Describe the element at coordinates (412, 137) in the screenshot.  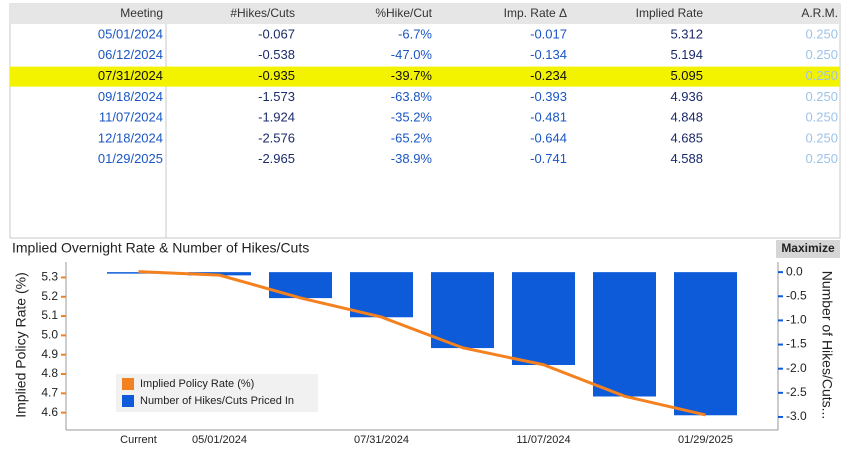
I see `table-cell: -65.2%` at that location.